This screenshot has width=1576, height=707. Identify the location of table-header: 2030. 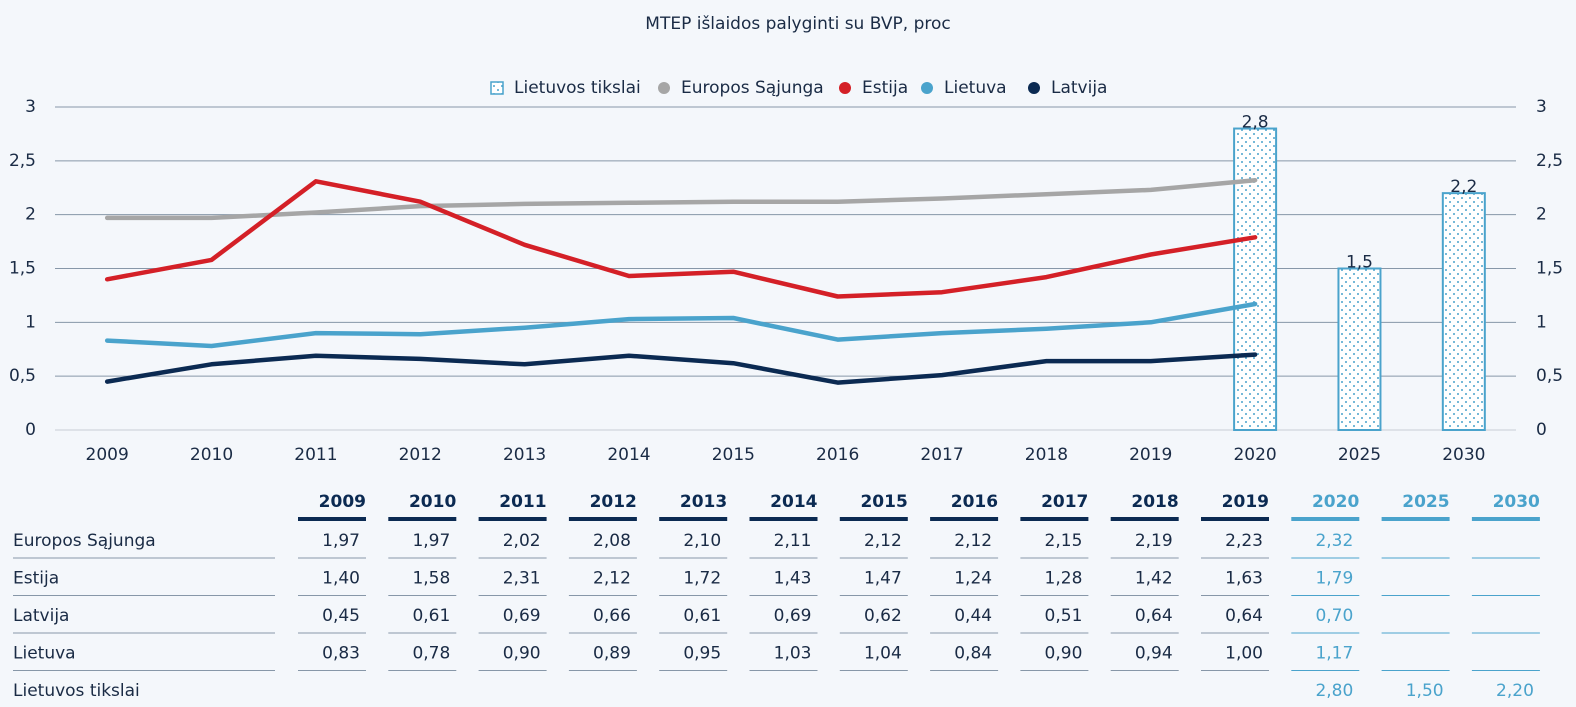
(1516, 502).